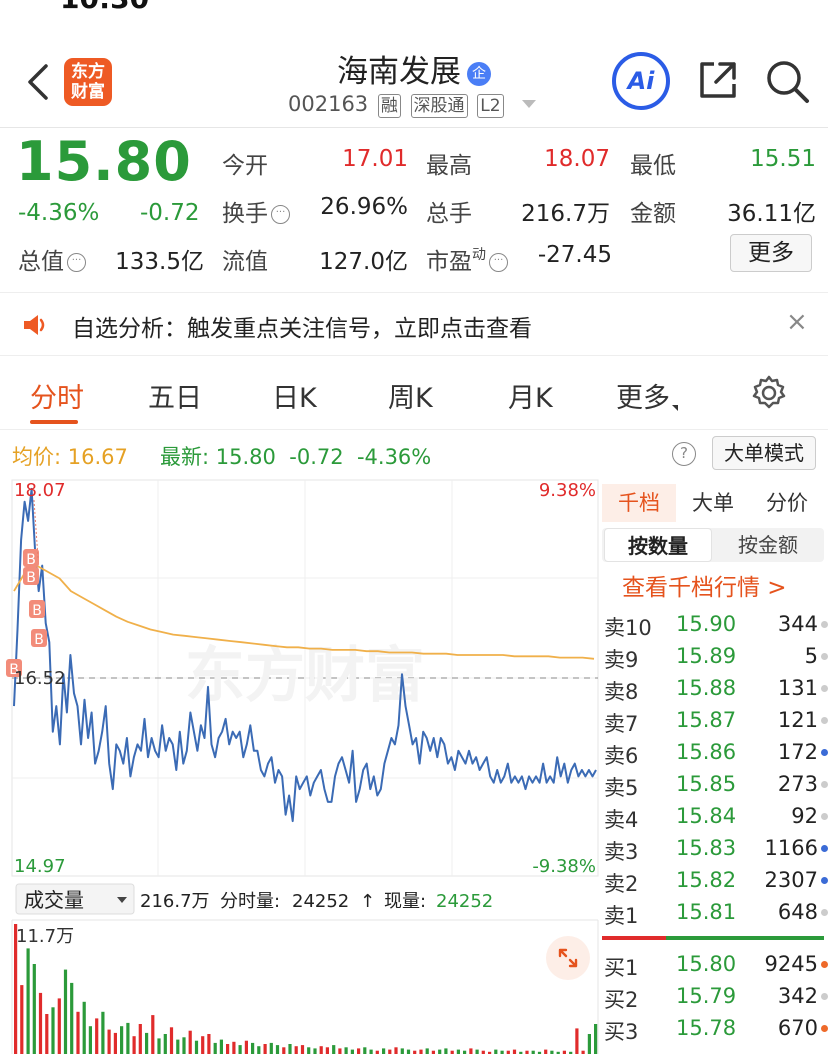  I want to click on enterprise-badge-icon: 企, so click(479, 74).